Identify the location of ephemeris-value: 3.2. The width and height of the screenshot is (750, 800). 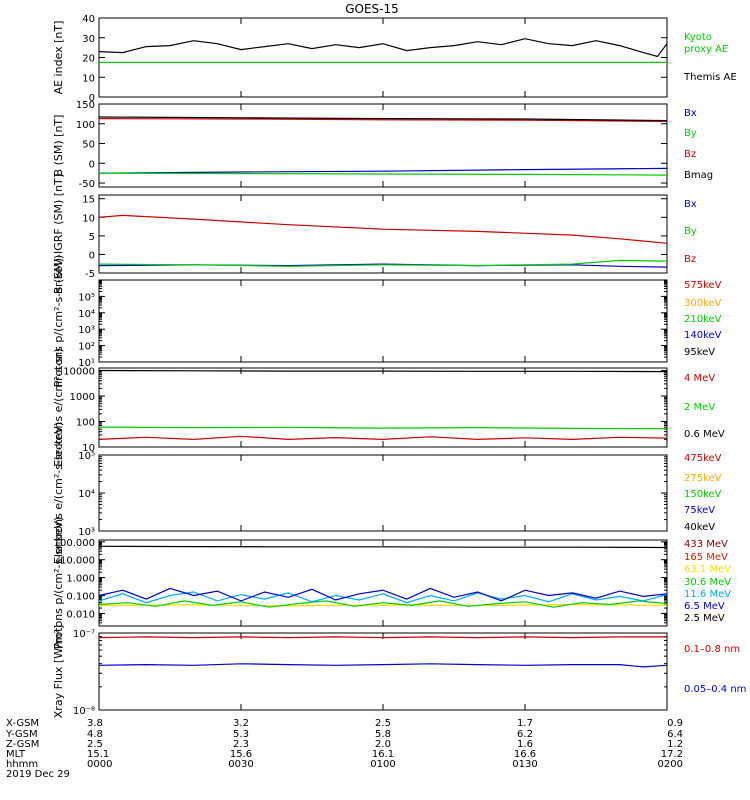
(241, 723).